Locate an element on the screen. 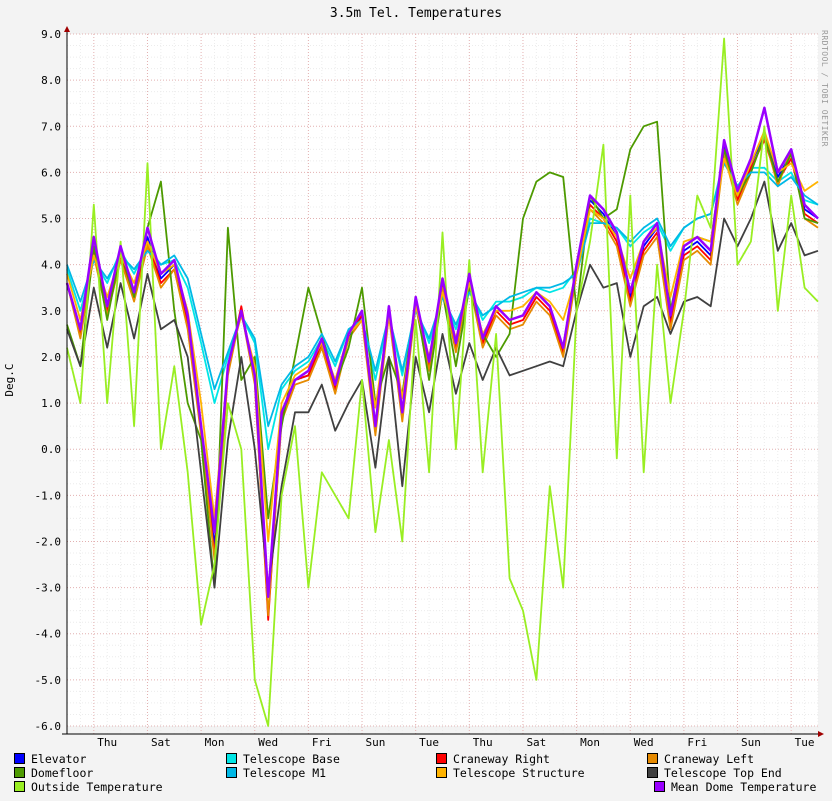  y-tick-label: -2.0 is located at coordinates (48, 541).